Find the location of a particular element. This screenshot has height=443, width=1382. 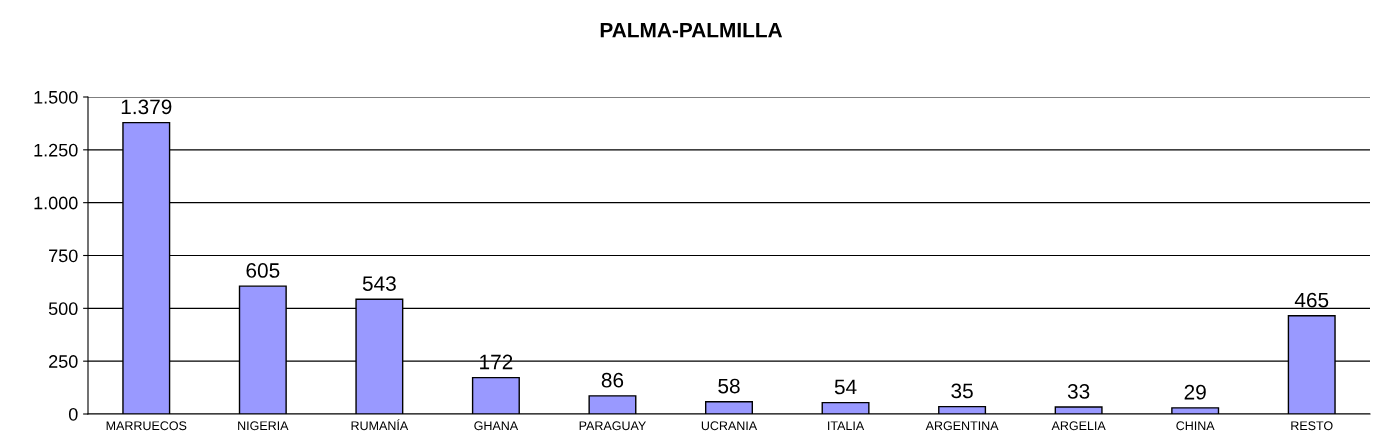

x-tick-label: PARAGUAY is located at coordinates (612, 426).